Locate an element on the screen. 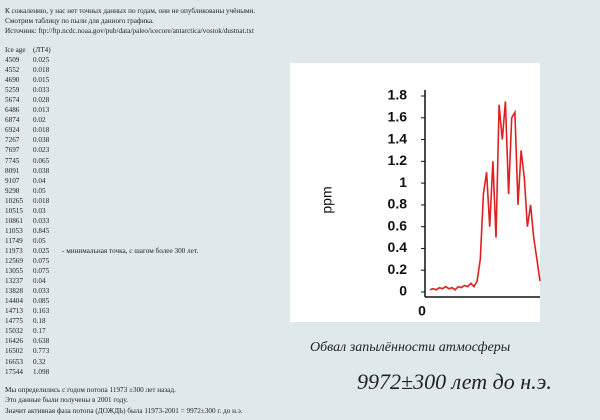  table-header: (ЛТ4) is located at coordinates (42, 50).